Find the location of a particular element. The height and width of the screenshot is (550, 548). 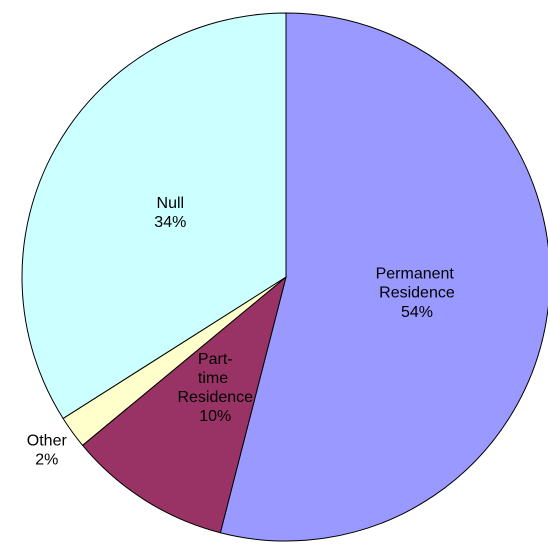

slice-value-label: 34% is located at coordinates (170, 222).